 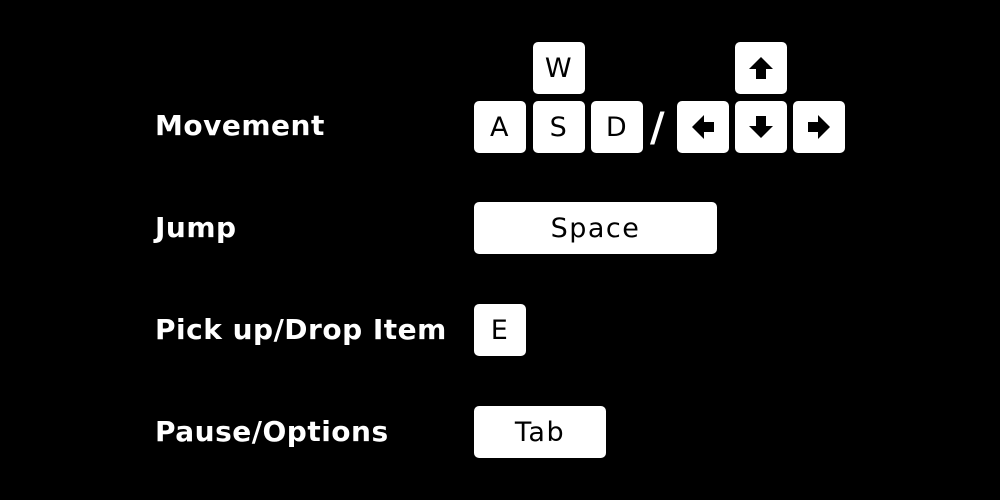 I want to click on arrow-right-icon, so click(x=819, y=127).